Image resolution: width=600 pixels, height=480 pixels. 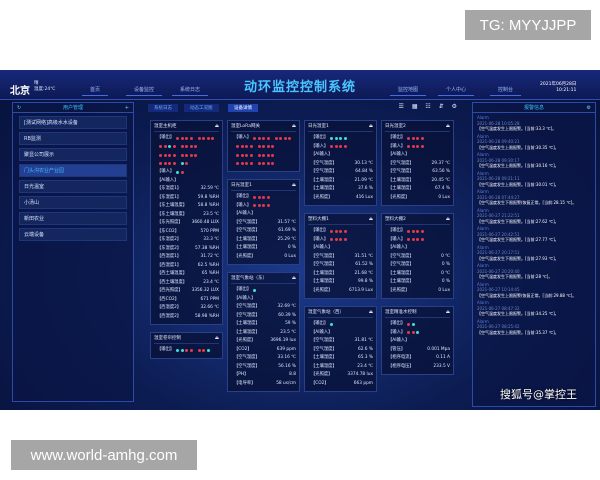 What do you see at coordinates (73, 154) in the screenshot?
I see `sidebar-item: 聚显公司展示` at bounding box center [73, 154].